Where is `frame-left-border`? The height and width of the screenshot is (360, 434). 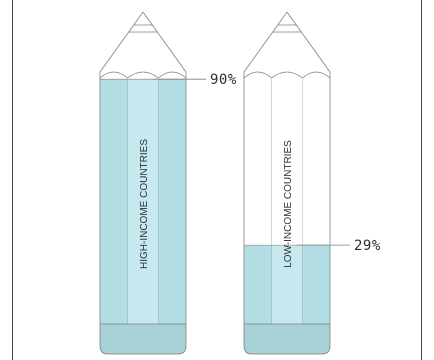
frame-left-border is located at coordinates (12, 180).